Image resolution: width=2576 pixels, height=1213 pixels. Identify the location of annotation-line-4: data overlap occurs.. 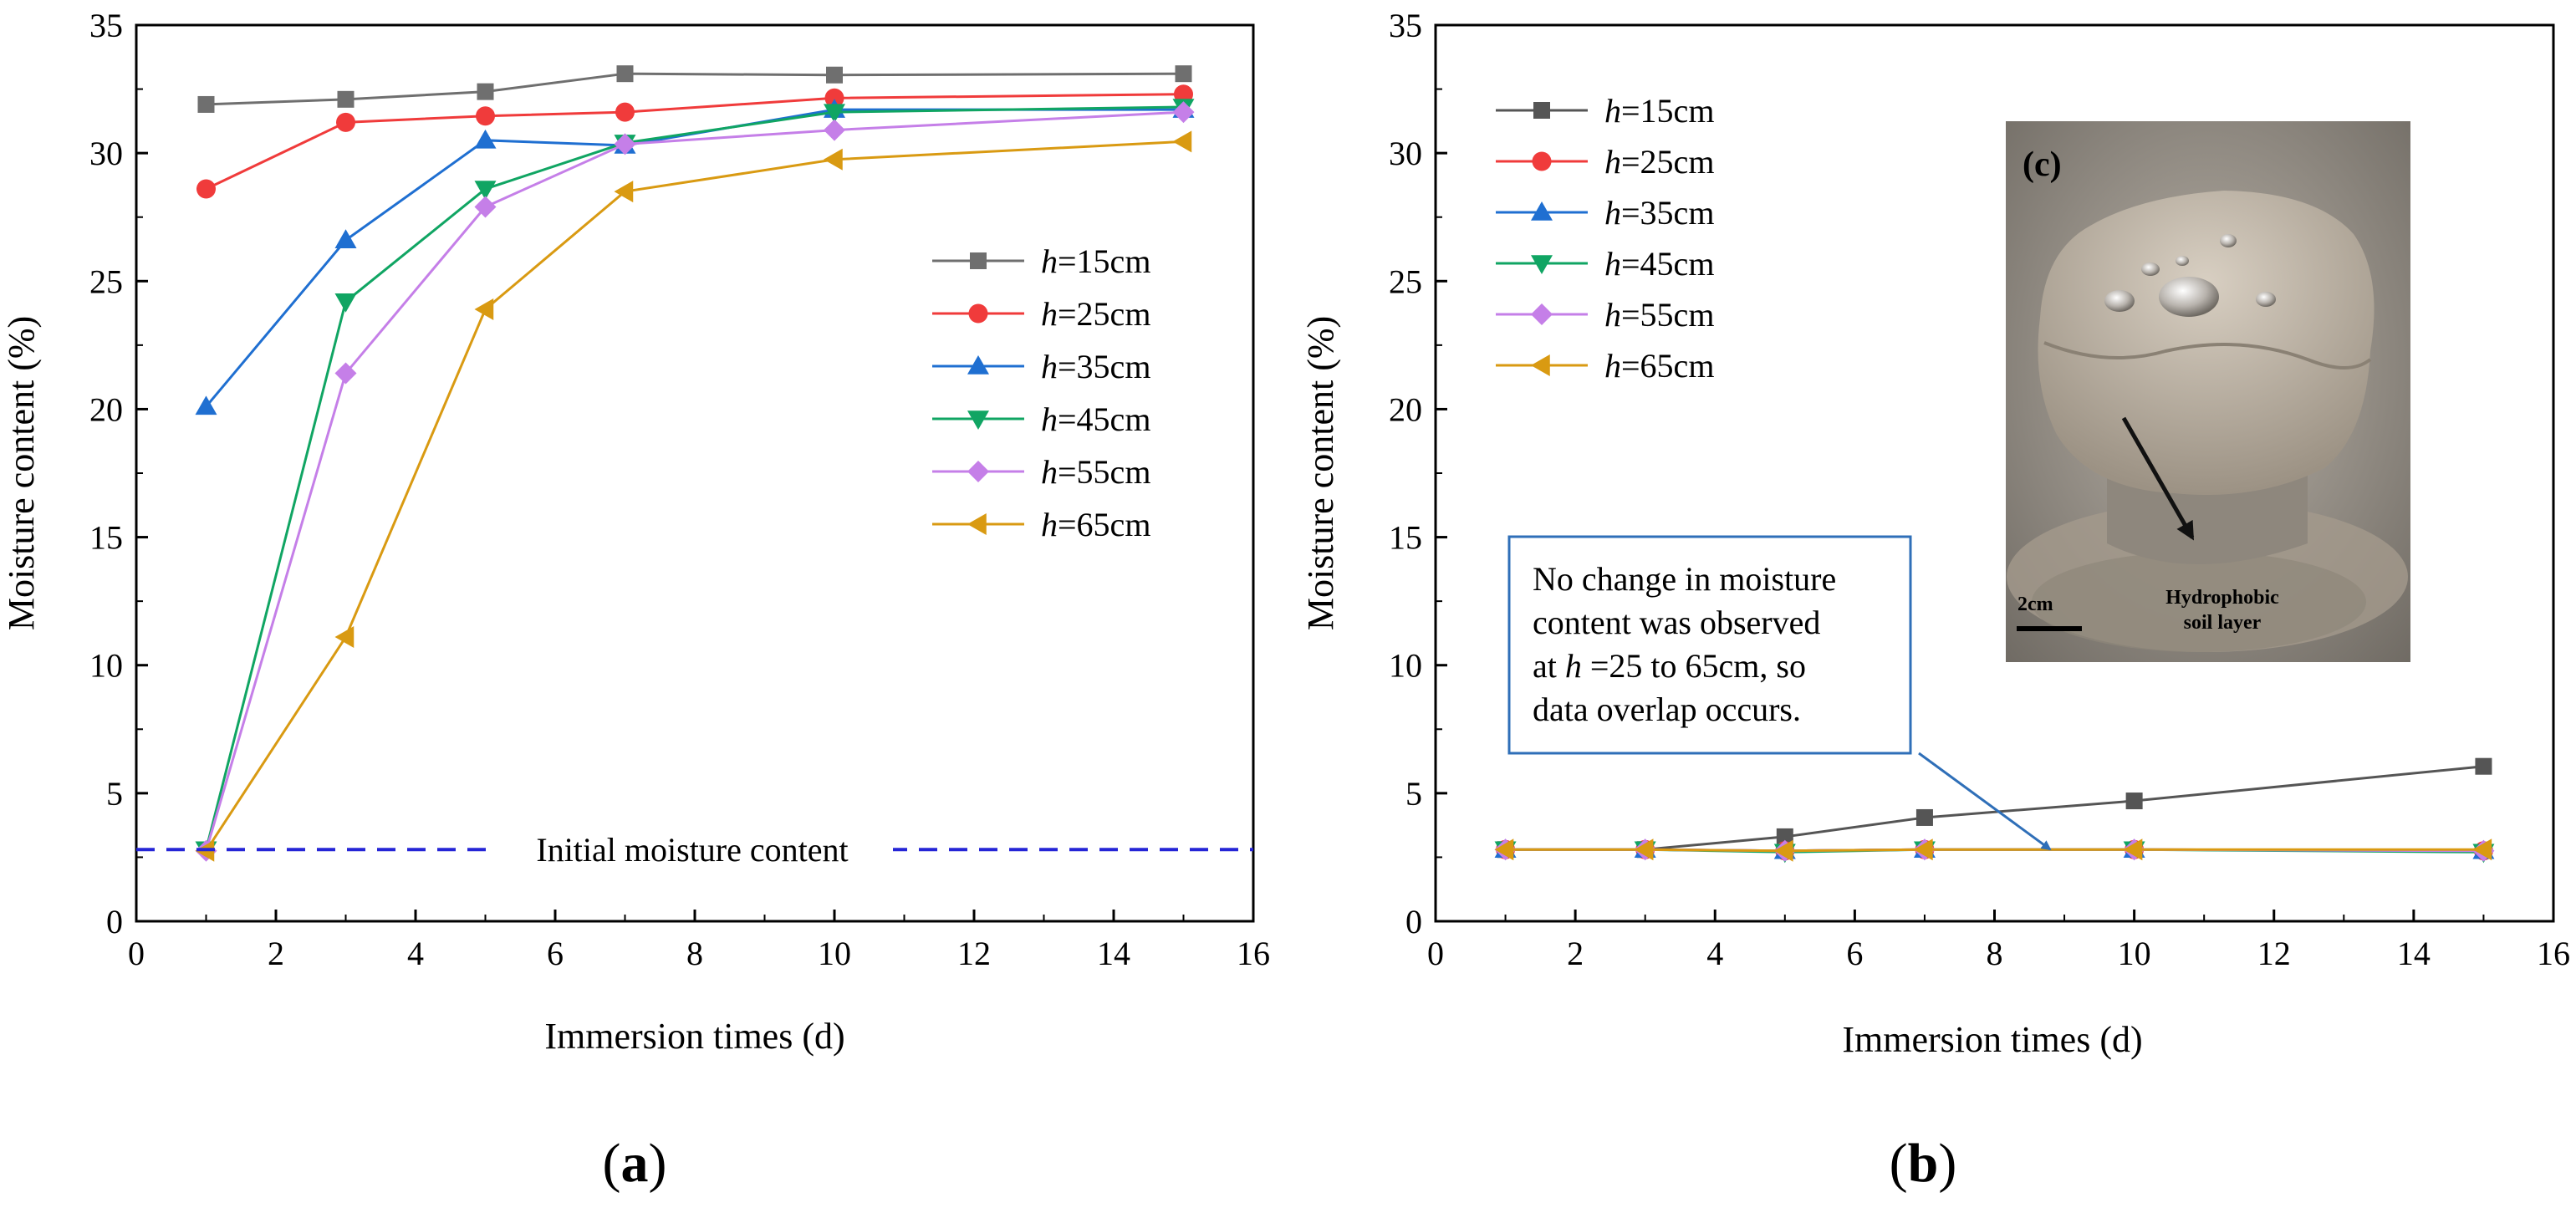
(1667, 710).